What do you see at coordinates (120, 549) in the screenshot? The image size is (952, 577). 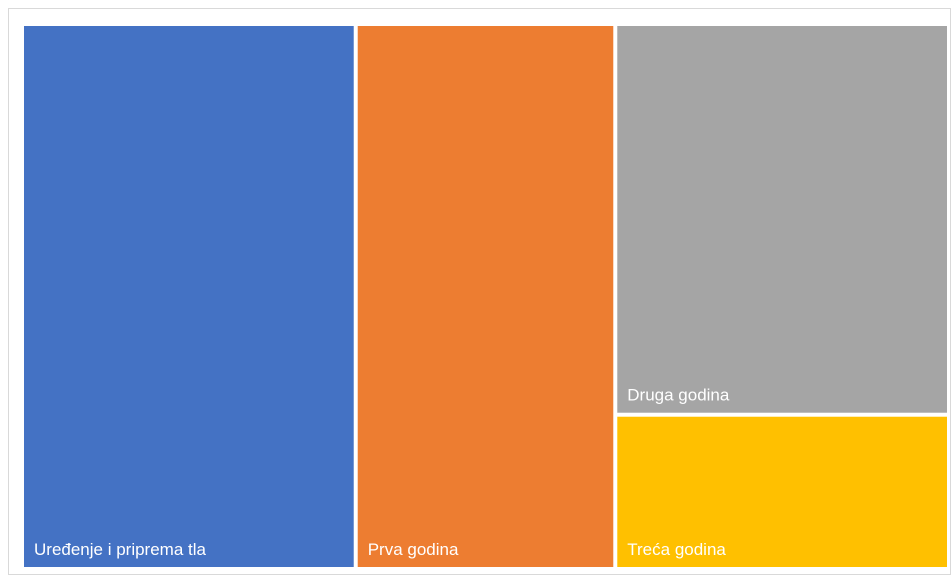 I see `treemap-label-uredenje-i-priprema-tla: Uređenje i priprema tla` at bounding box center [120, 549].